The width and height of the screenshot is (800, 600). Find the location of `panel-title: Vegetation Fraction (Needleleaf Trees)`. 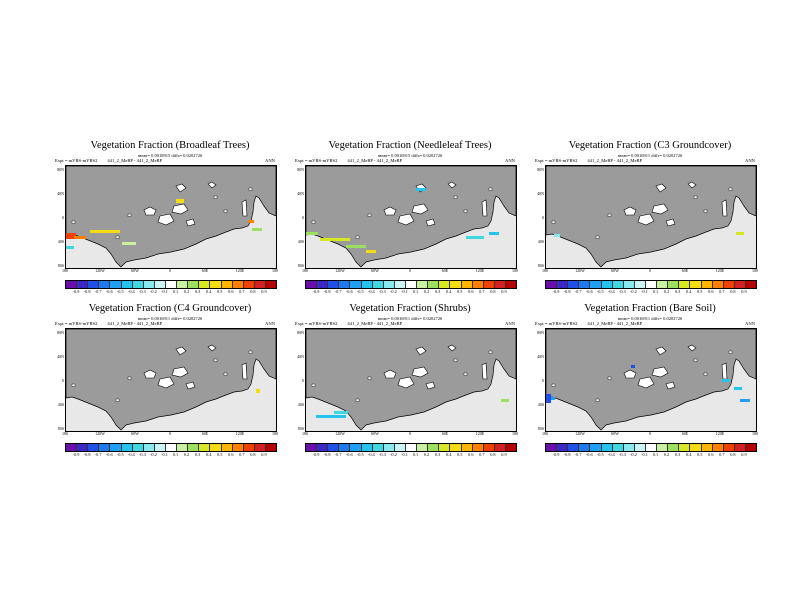

panel-title: Vegetation Fraction (Needleleaf Trees) is located at coordinates (410, 145).